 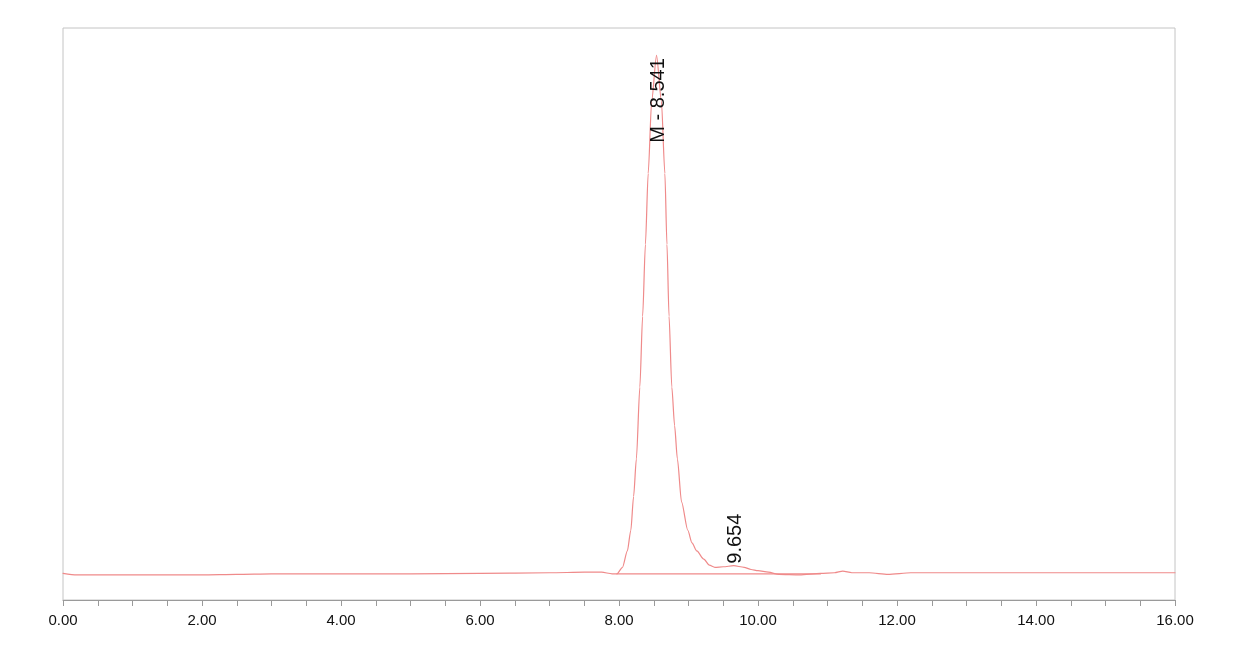 What do you see at coordinates (480, 619) in the screenshot?
I see `x-tick-label: 6.00` at bounding box center [480, 619].